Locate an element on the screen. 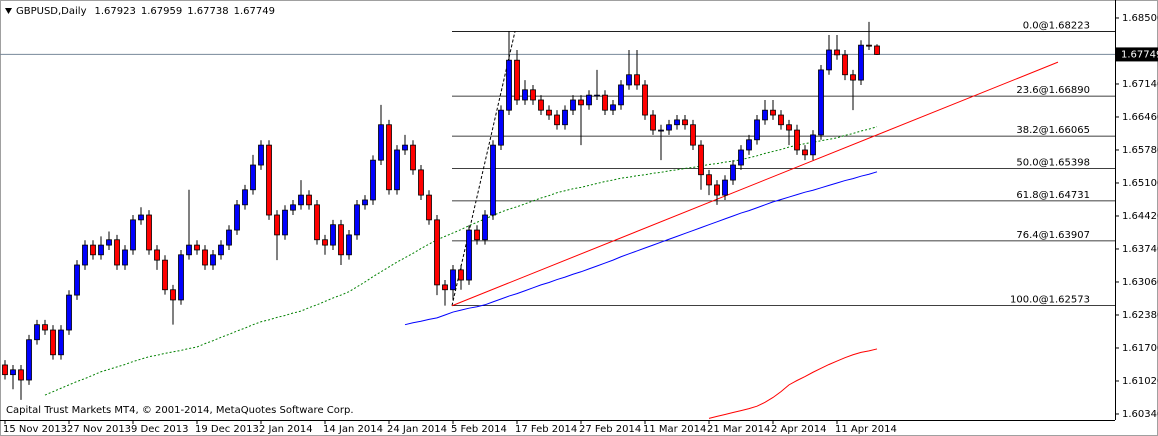  y-tick-label: 1.64420 is located at coordinates (1140, 216).